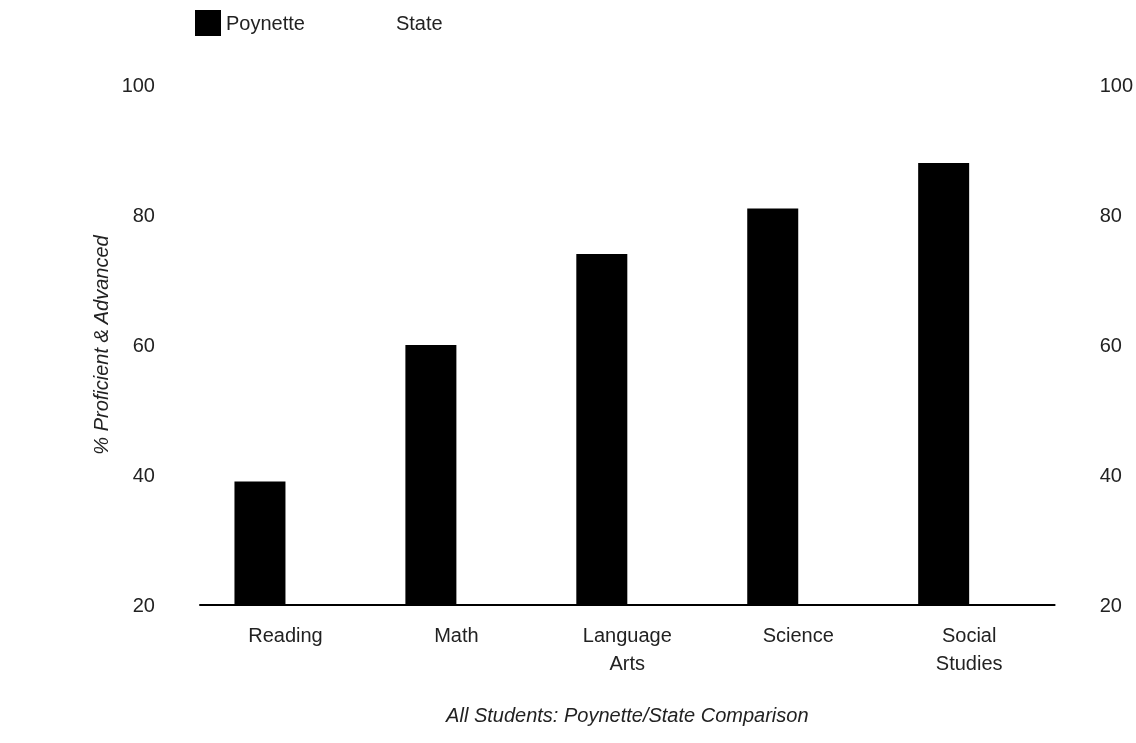  What do you see at coordinates (265, 23) in the screenshot?
I see `legend-label: Poynette` at bounding box center [265, 23].